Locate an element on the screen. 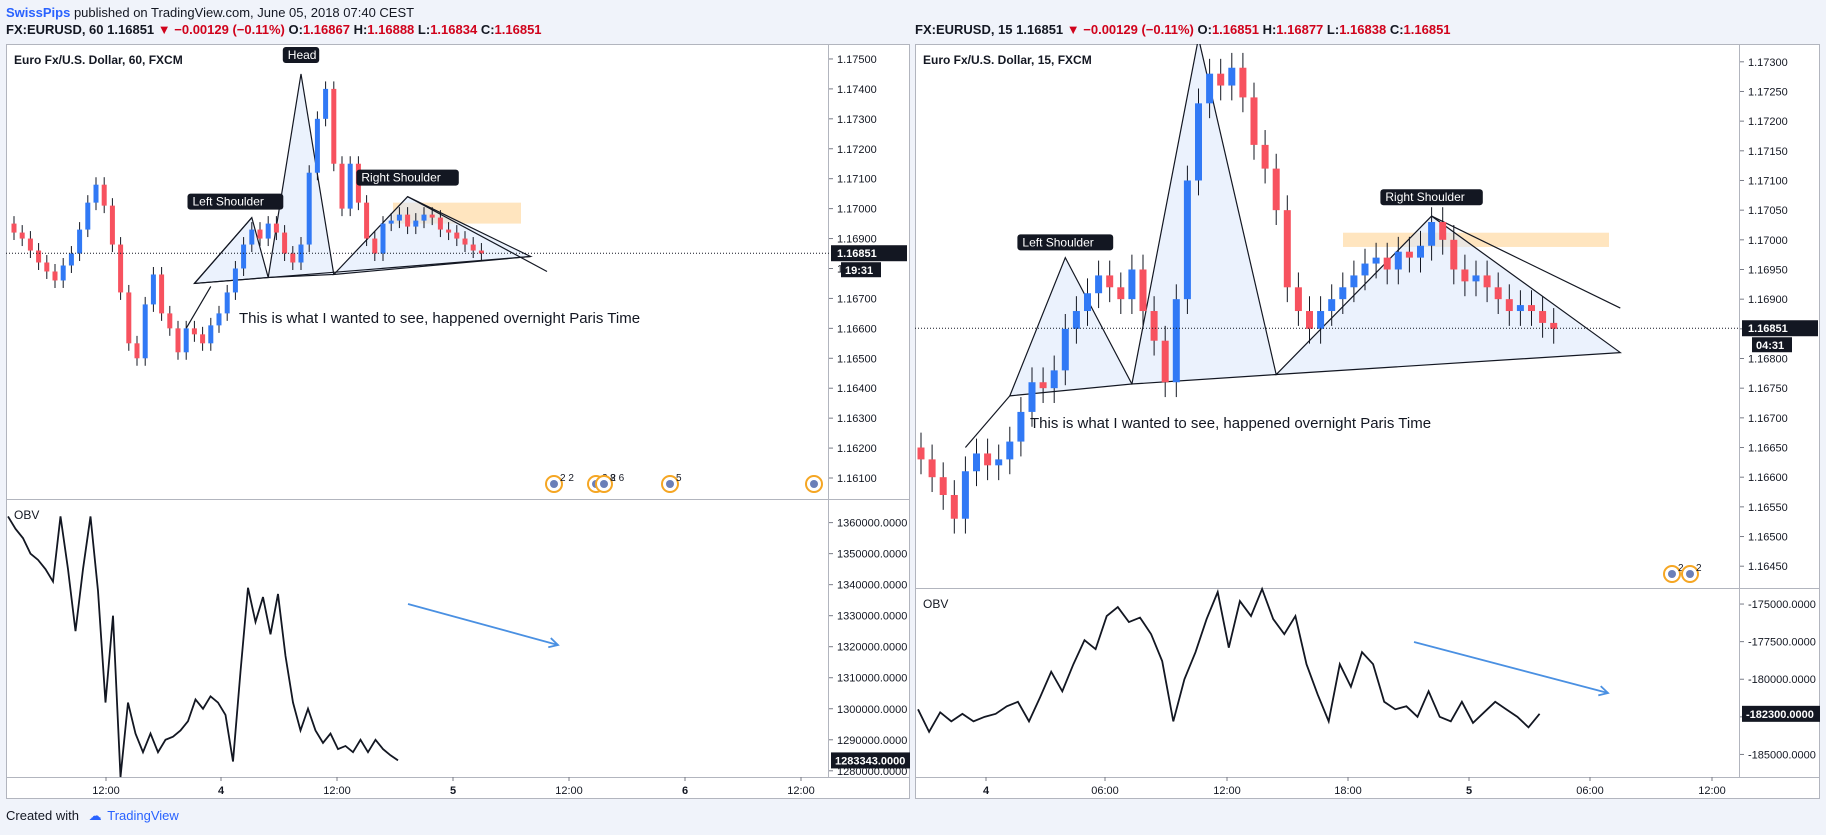 The image size is (1826, 835). author-link: SwissPips is located at coordinates (38, 12).